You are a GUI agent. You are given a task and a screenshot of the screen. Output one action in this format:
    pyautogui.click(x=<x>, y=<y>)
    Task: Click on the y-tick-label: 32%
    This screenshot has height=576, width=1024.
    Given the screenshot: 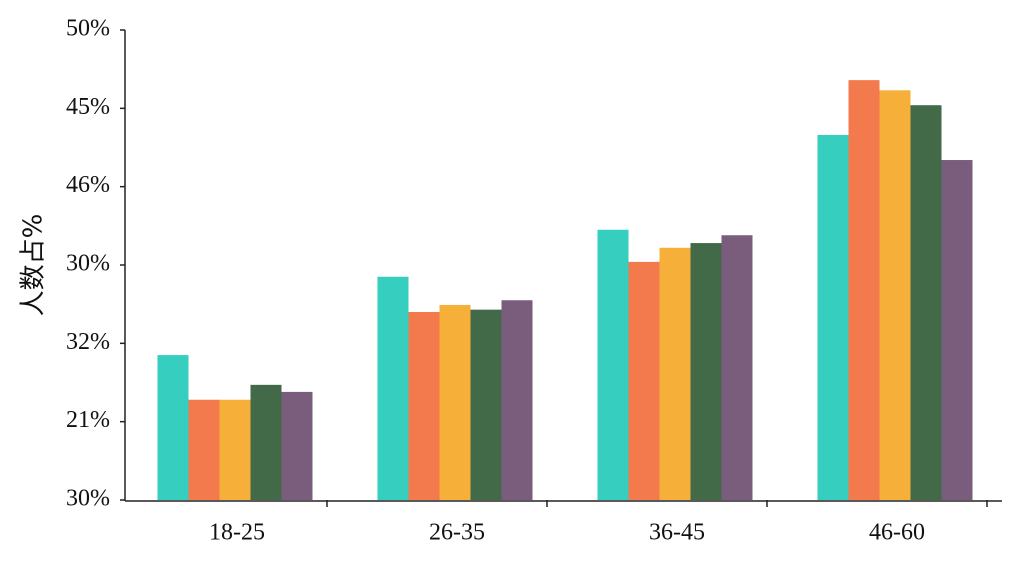 What is the action you would take?
    pyautogui.click(x=88, y=342)
    